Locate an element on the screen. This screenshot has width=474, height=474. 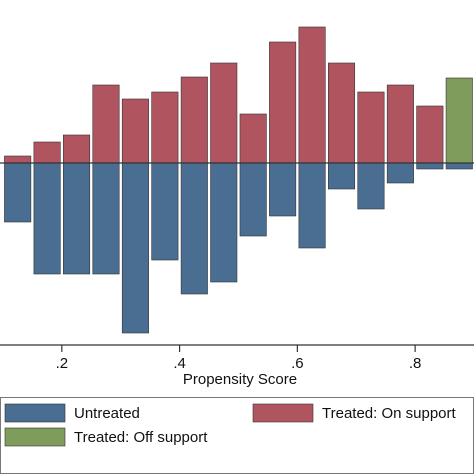
legend-label: Treated: Off support is located at coordinates (141, 437).